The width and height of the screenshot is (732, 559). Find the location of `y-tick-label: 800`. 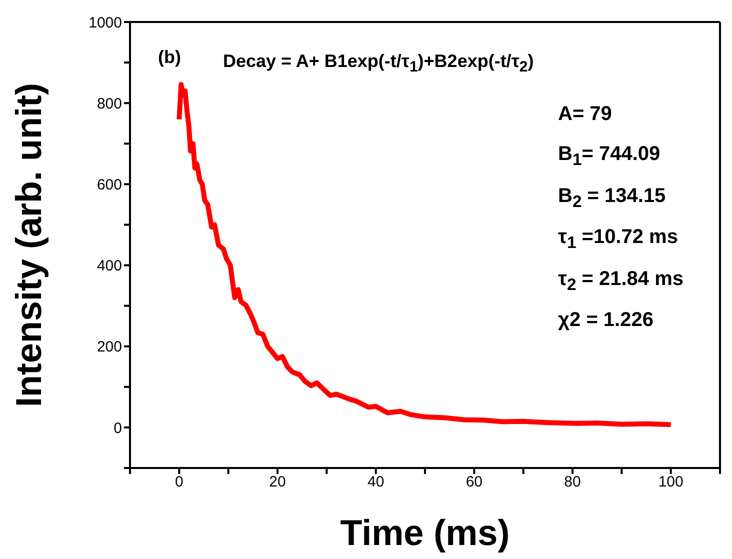

y-tick-label: 800 is located at coordinates (109, 103).